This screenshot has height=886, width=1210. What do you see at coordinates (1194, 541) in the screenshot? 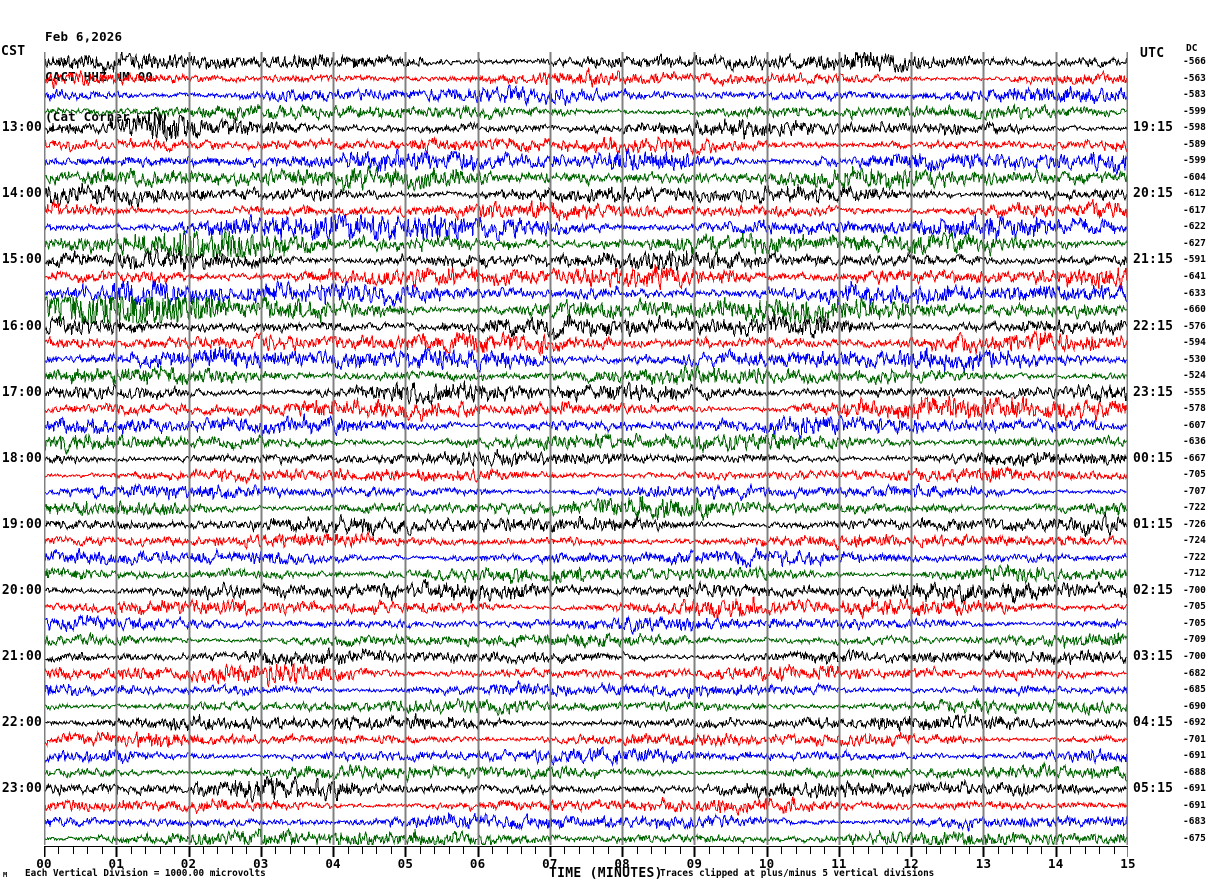
I see `dc-offset-value: -724` at bounding box center [1194, 541].